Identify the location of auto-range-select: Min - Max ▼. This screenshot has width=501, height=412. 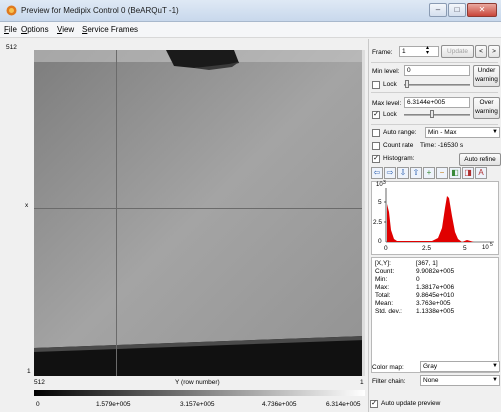
(462, 132).